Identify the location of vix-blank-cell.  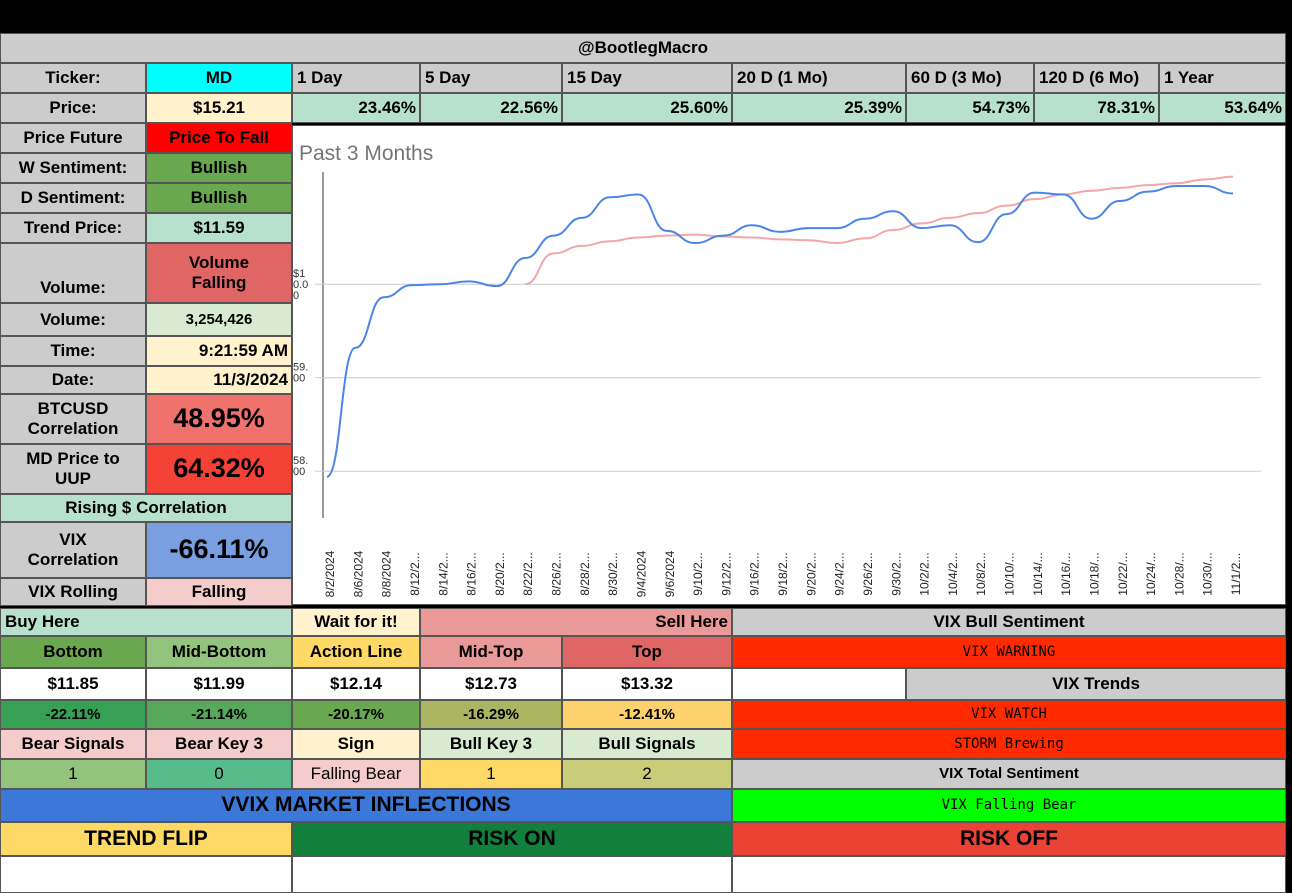
(819, 684).